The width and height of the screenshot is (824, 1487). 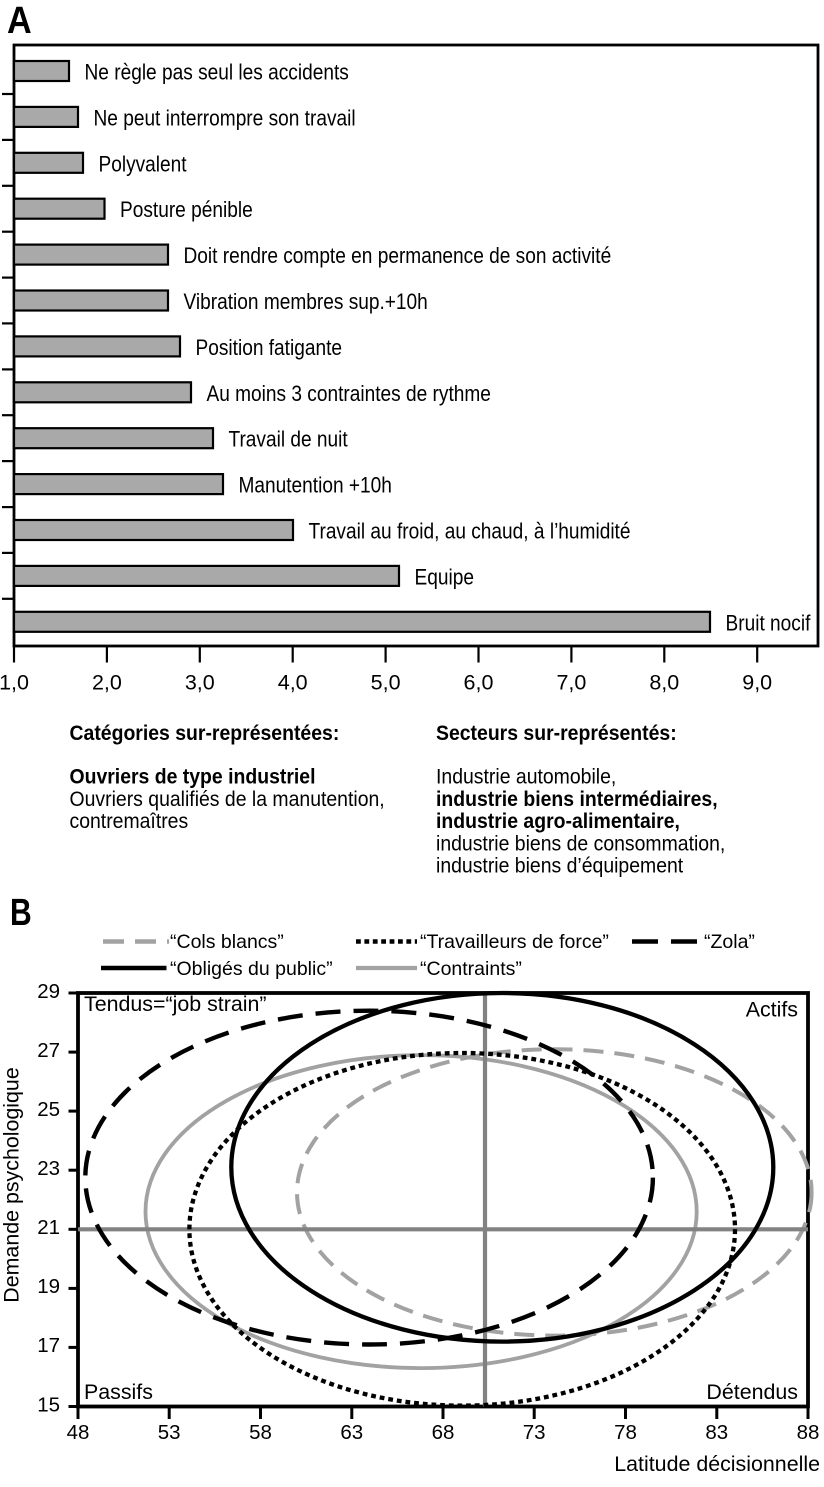 I want to click on svg-text: 23, so click(x=48, y=1168).